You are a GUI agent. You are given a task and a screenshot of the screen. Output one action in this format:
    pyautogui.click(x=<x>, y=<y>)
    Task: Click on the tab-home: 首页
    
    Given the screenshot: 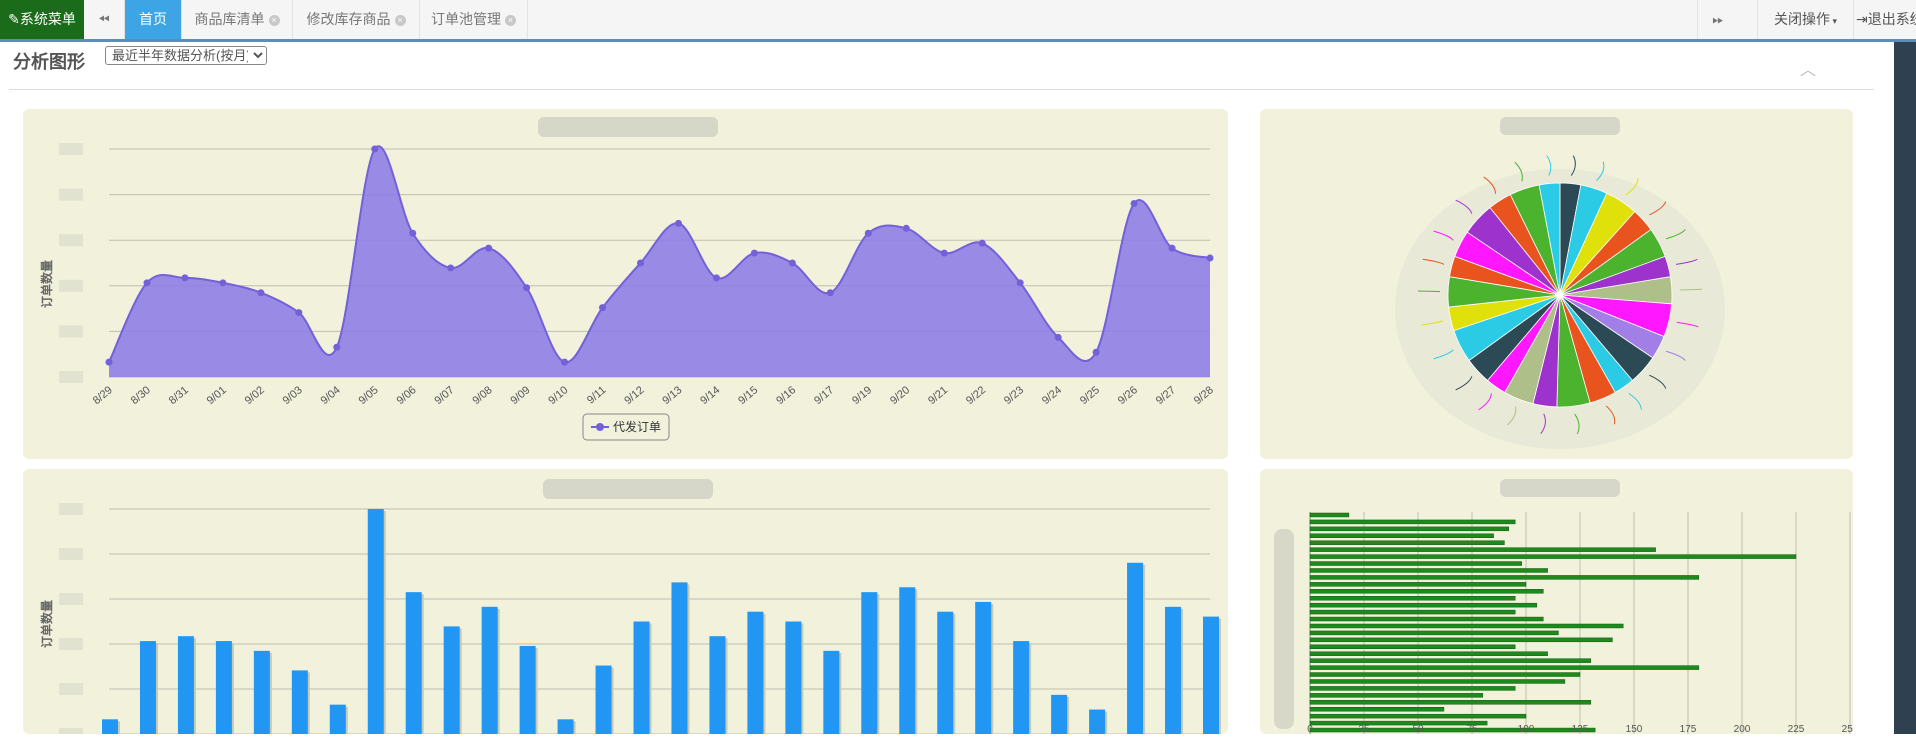 What is the action you would take?
    pyautogui.click(x=153, y=19)
    